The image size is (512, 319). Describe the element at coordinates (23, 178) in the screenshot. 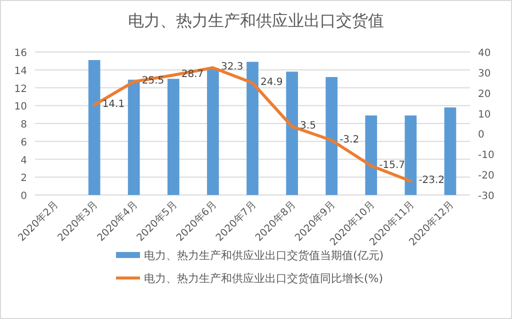

I see `y-tick-label: 2` at that location.